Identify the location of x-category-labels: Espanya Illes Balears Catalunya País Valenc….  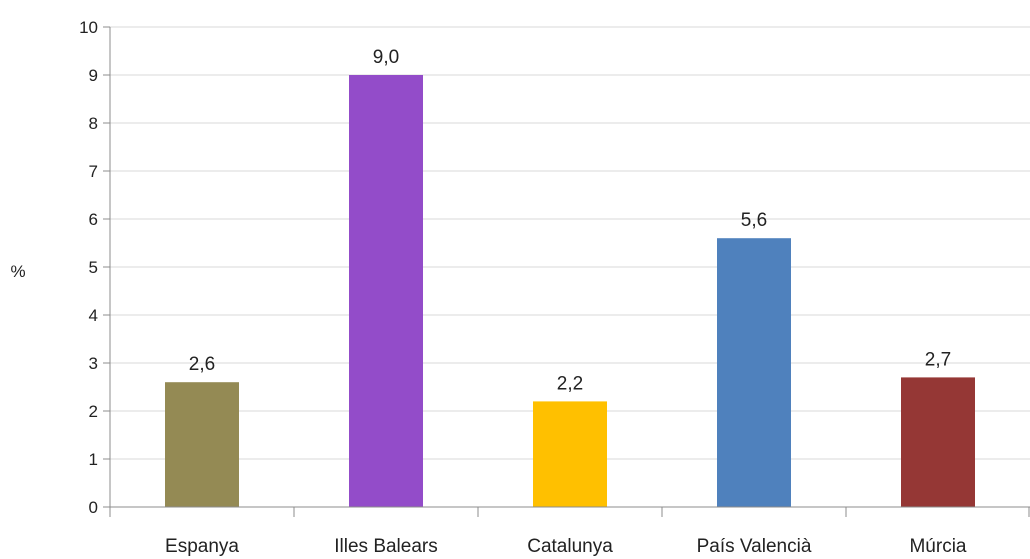
(566, 546).